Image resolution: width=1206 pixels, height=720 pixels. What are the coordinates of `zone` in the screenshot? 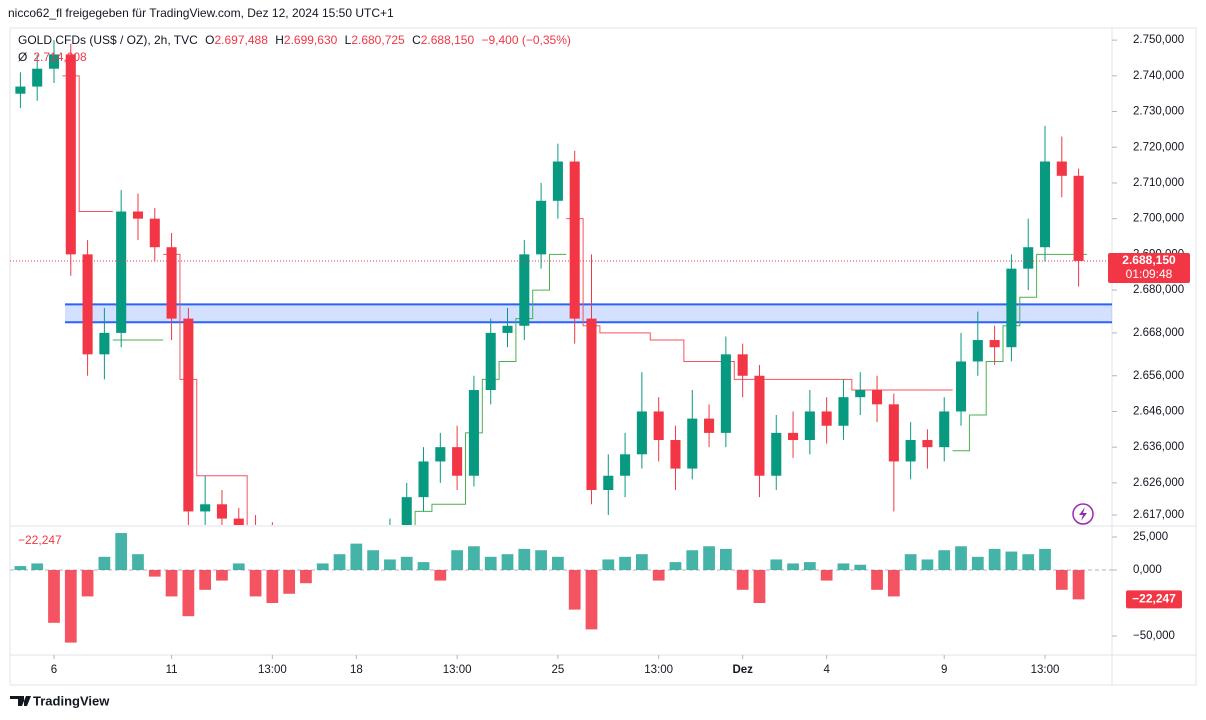 It's located at (588, 313).